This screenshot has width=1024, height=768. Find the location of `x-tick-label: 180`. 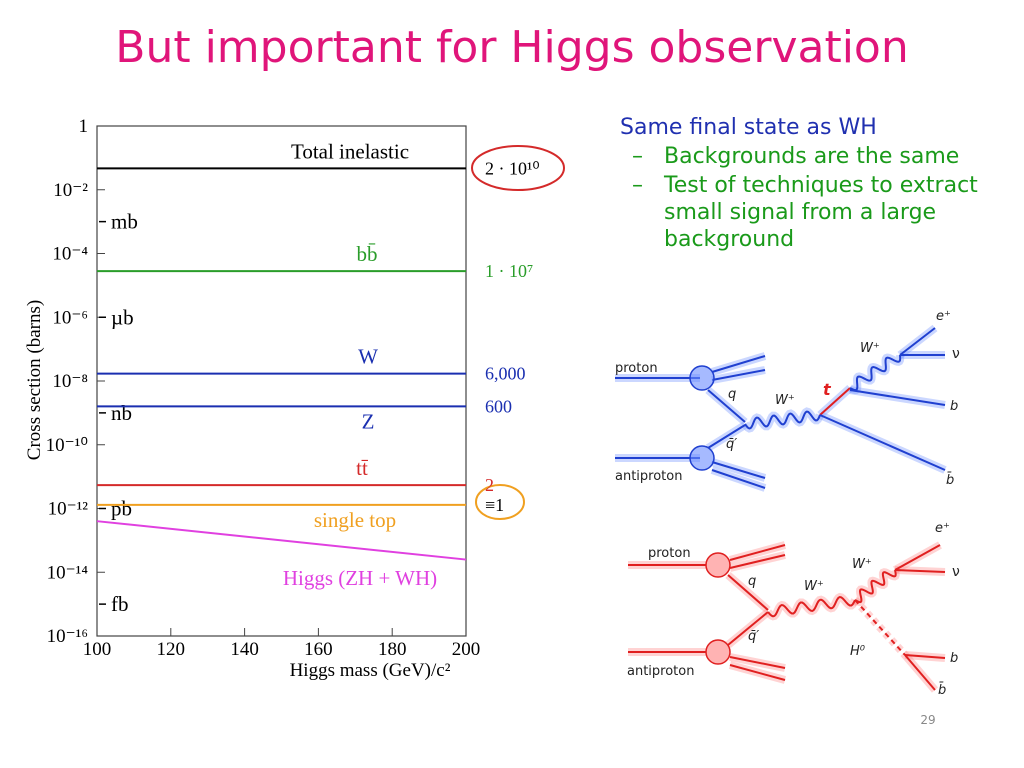

x-tick-label: 180 is located at coordinates (392, 649).